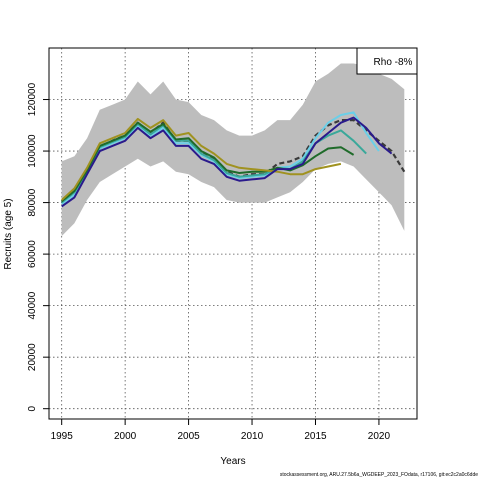 The image size is (480, 480). I want to click on y-tick-label: 80000, so click(32, 202).